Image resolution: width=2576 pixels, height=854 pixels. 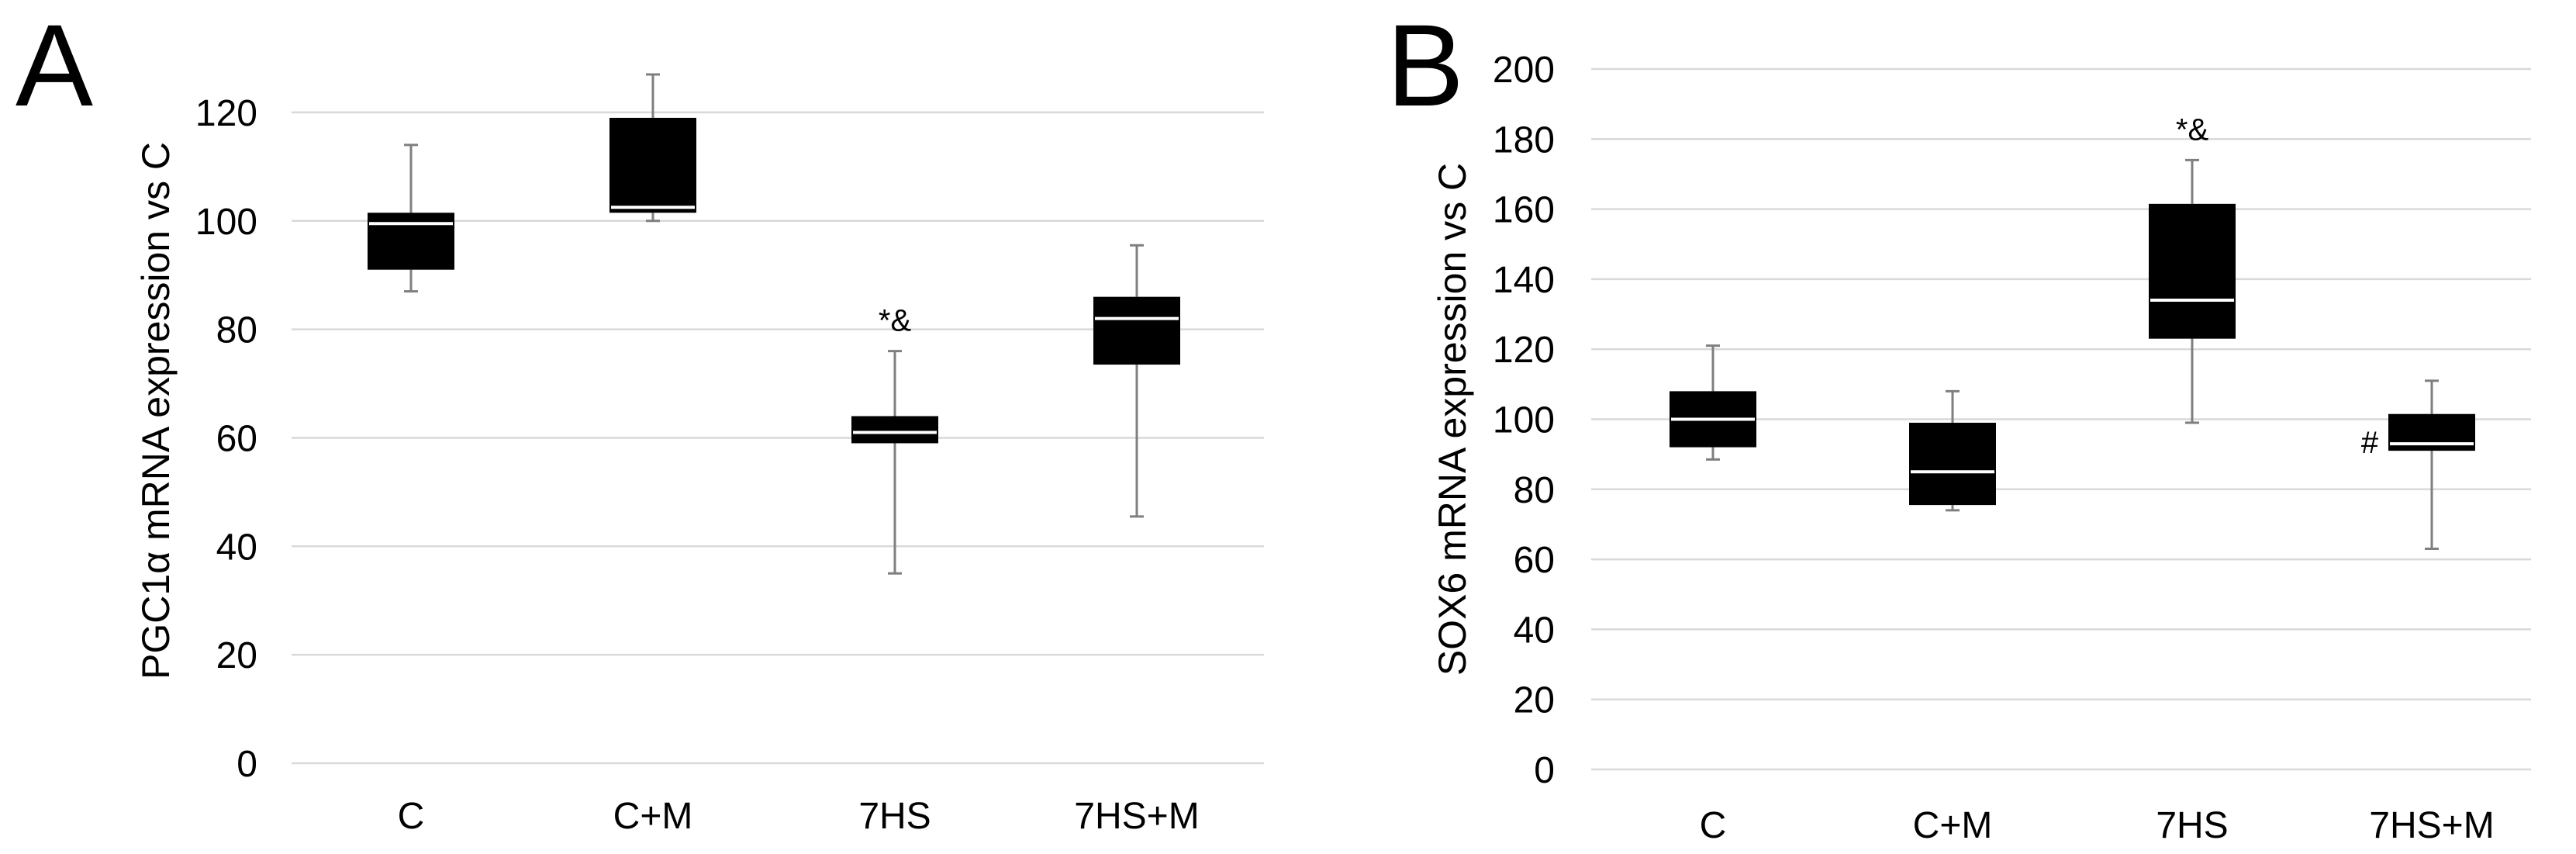 What do you see at coordinates (1452, 419) in the screenshot?
I see `y-axis-title: SOX6 mRNA expression vs C` at bounding box center [1452, 419].